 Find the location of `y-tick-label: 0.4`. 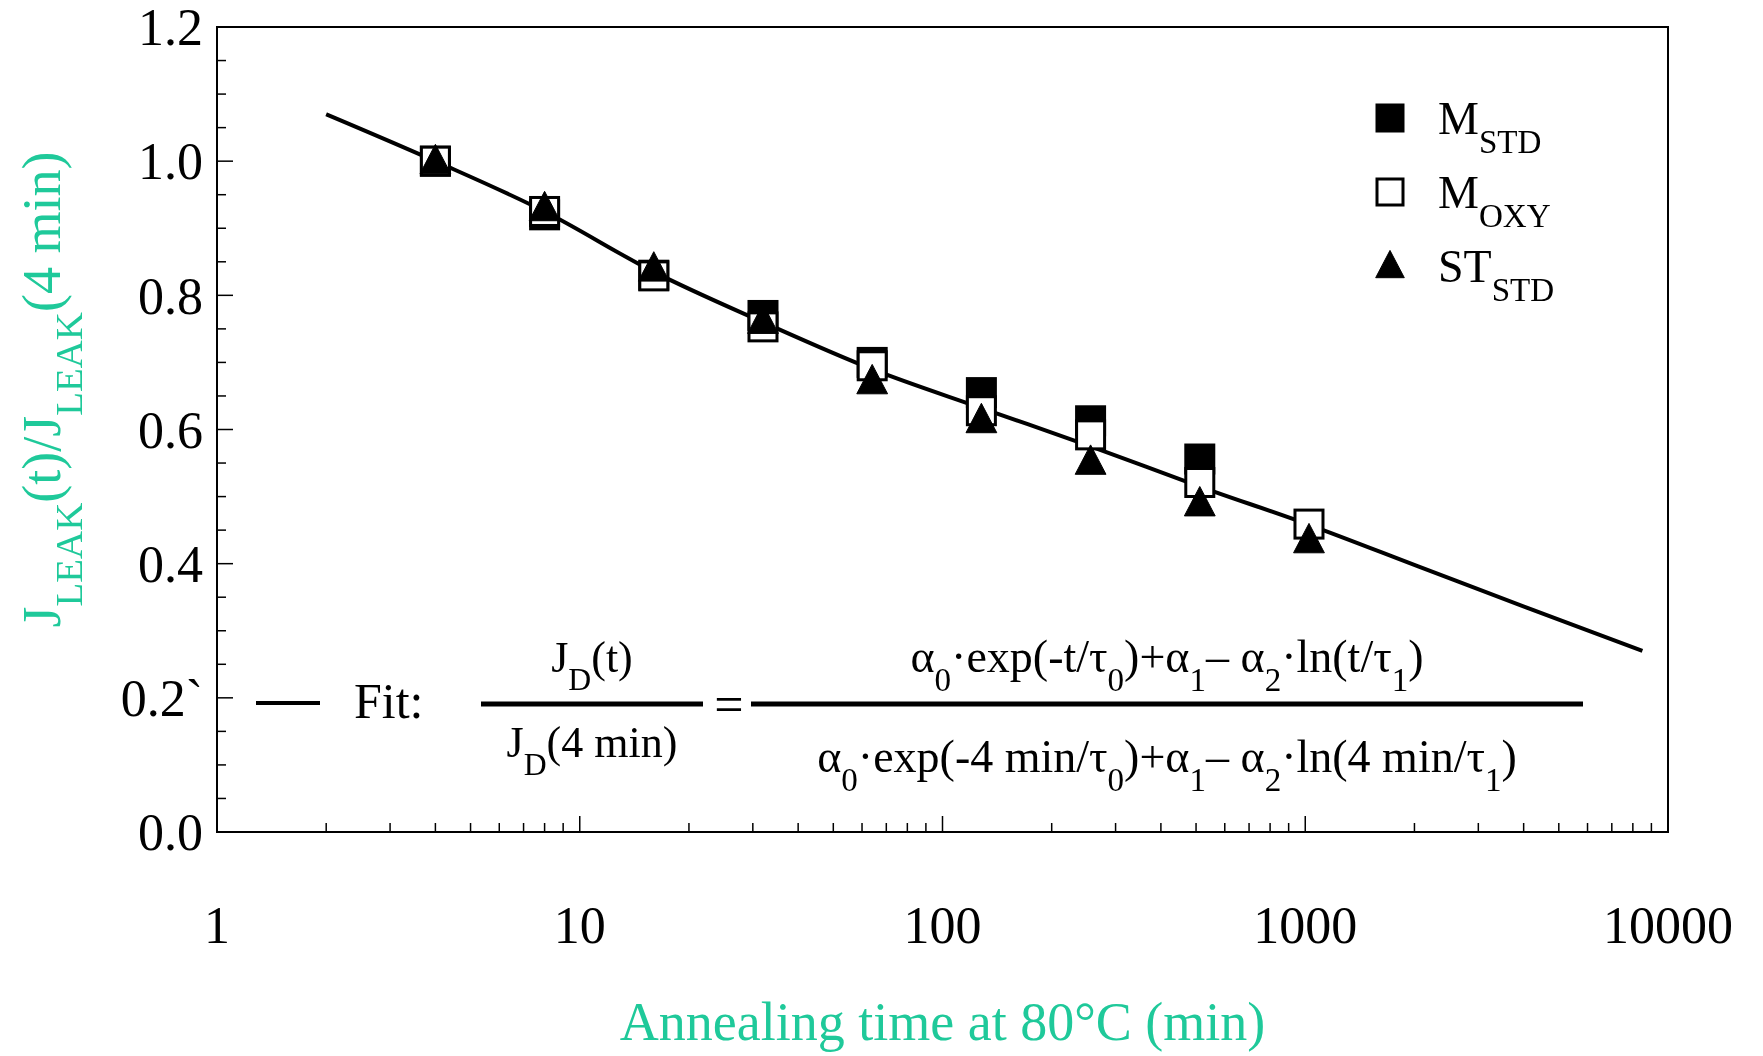

y-tick-label: 0.4 is located at coordinates (170, 564).